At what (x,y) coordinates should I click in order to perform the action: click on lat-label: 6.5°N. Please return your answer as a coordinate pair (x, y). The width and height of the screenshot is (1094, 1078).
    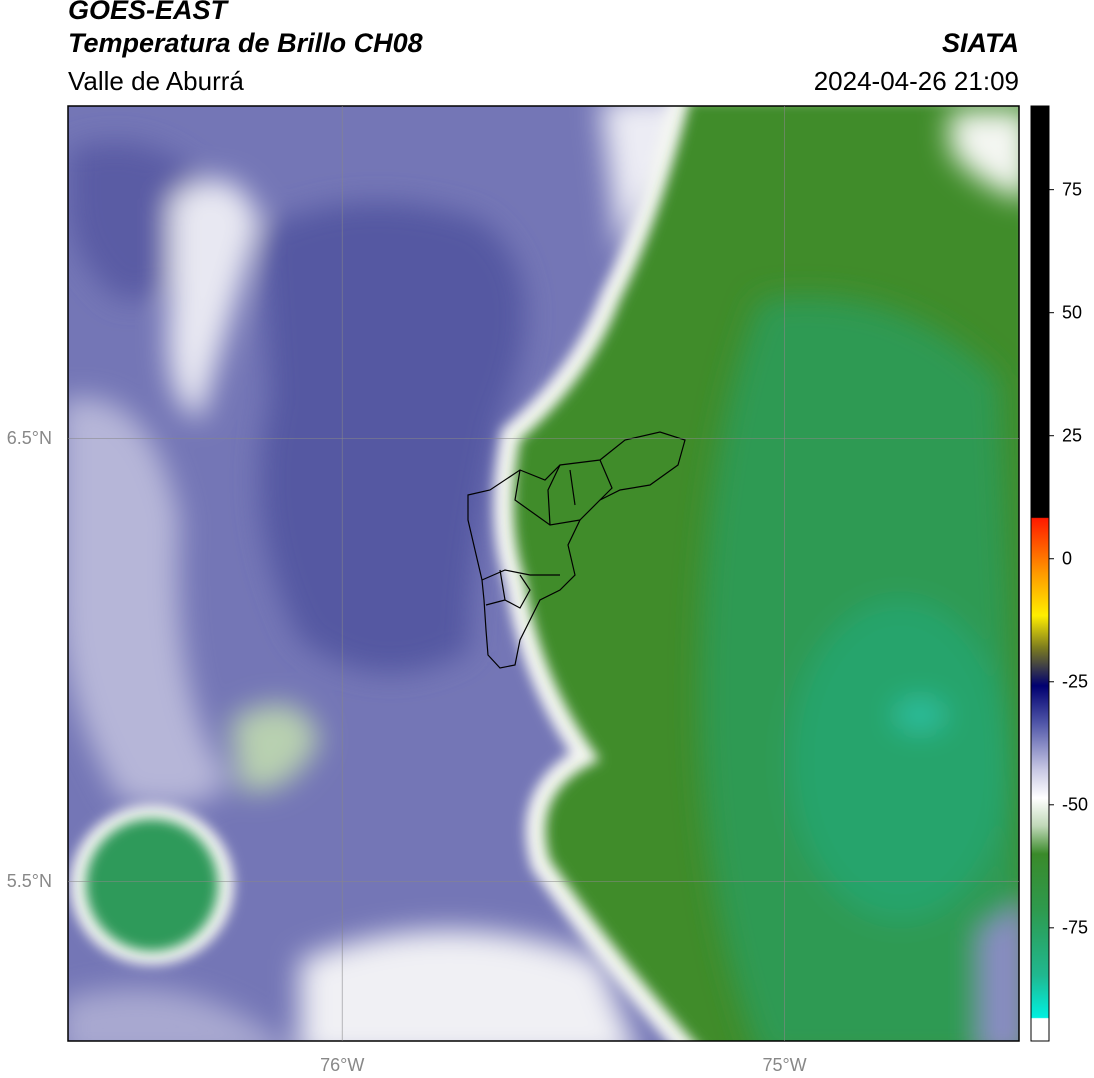
    Looking at the image, I should click on (29, 438).